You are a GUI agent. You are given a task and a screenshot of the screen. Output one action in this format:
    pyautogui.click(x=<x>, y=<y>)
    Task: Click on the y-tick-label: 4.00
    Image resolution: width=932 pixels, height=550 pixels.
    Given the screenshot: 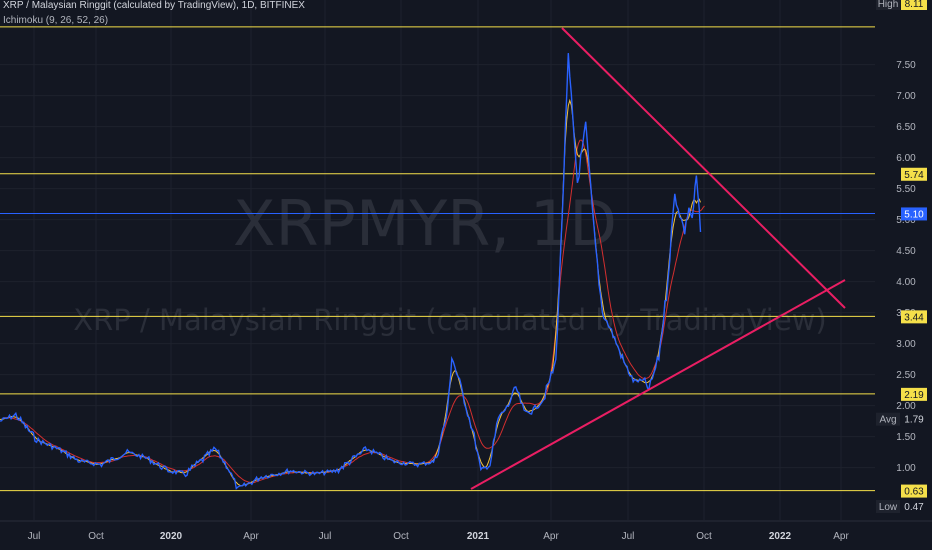 What is the action you would take?
    pyautogui.click(x=906, y=282)
    